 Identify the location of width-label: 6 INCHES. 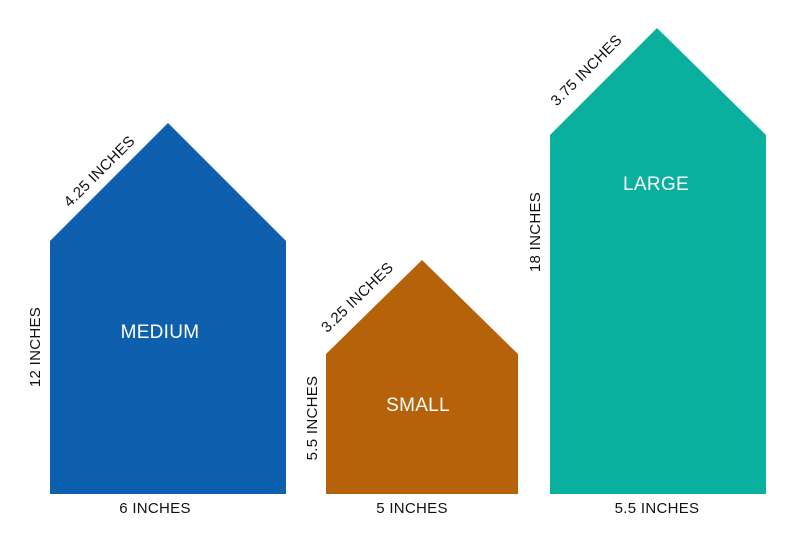
(155, 508).